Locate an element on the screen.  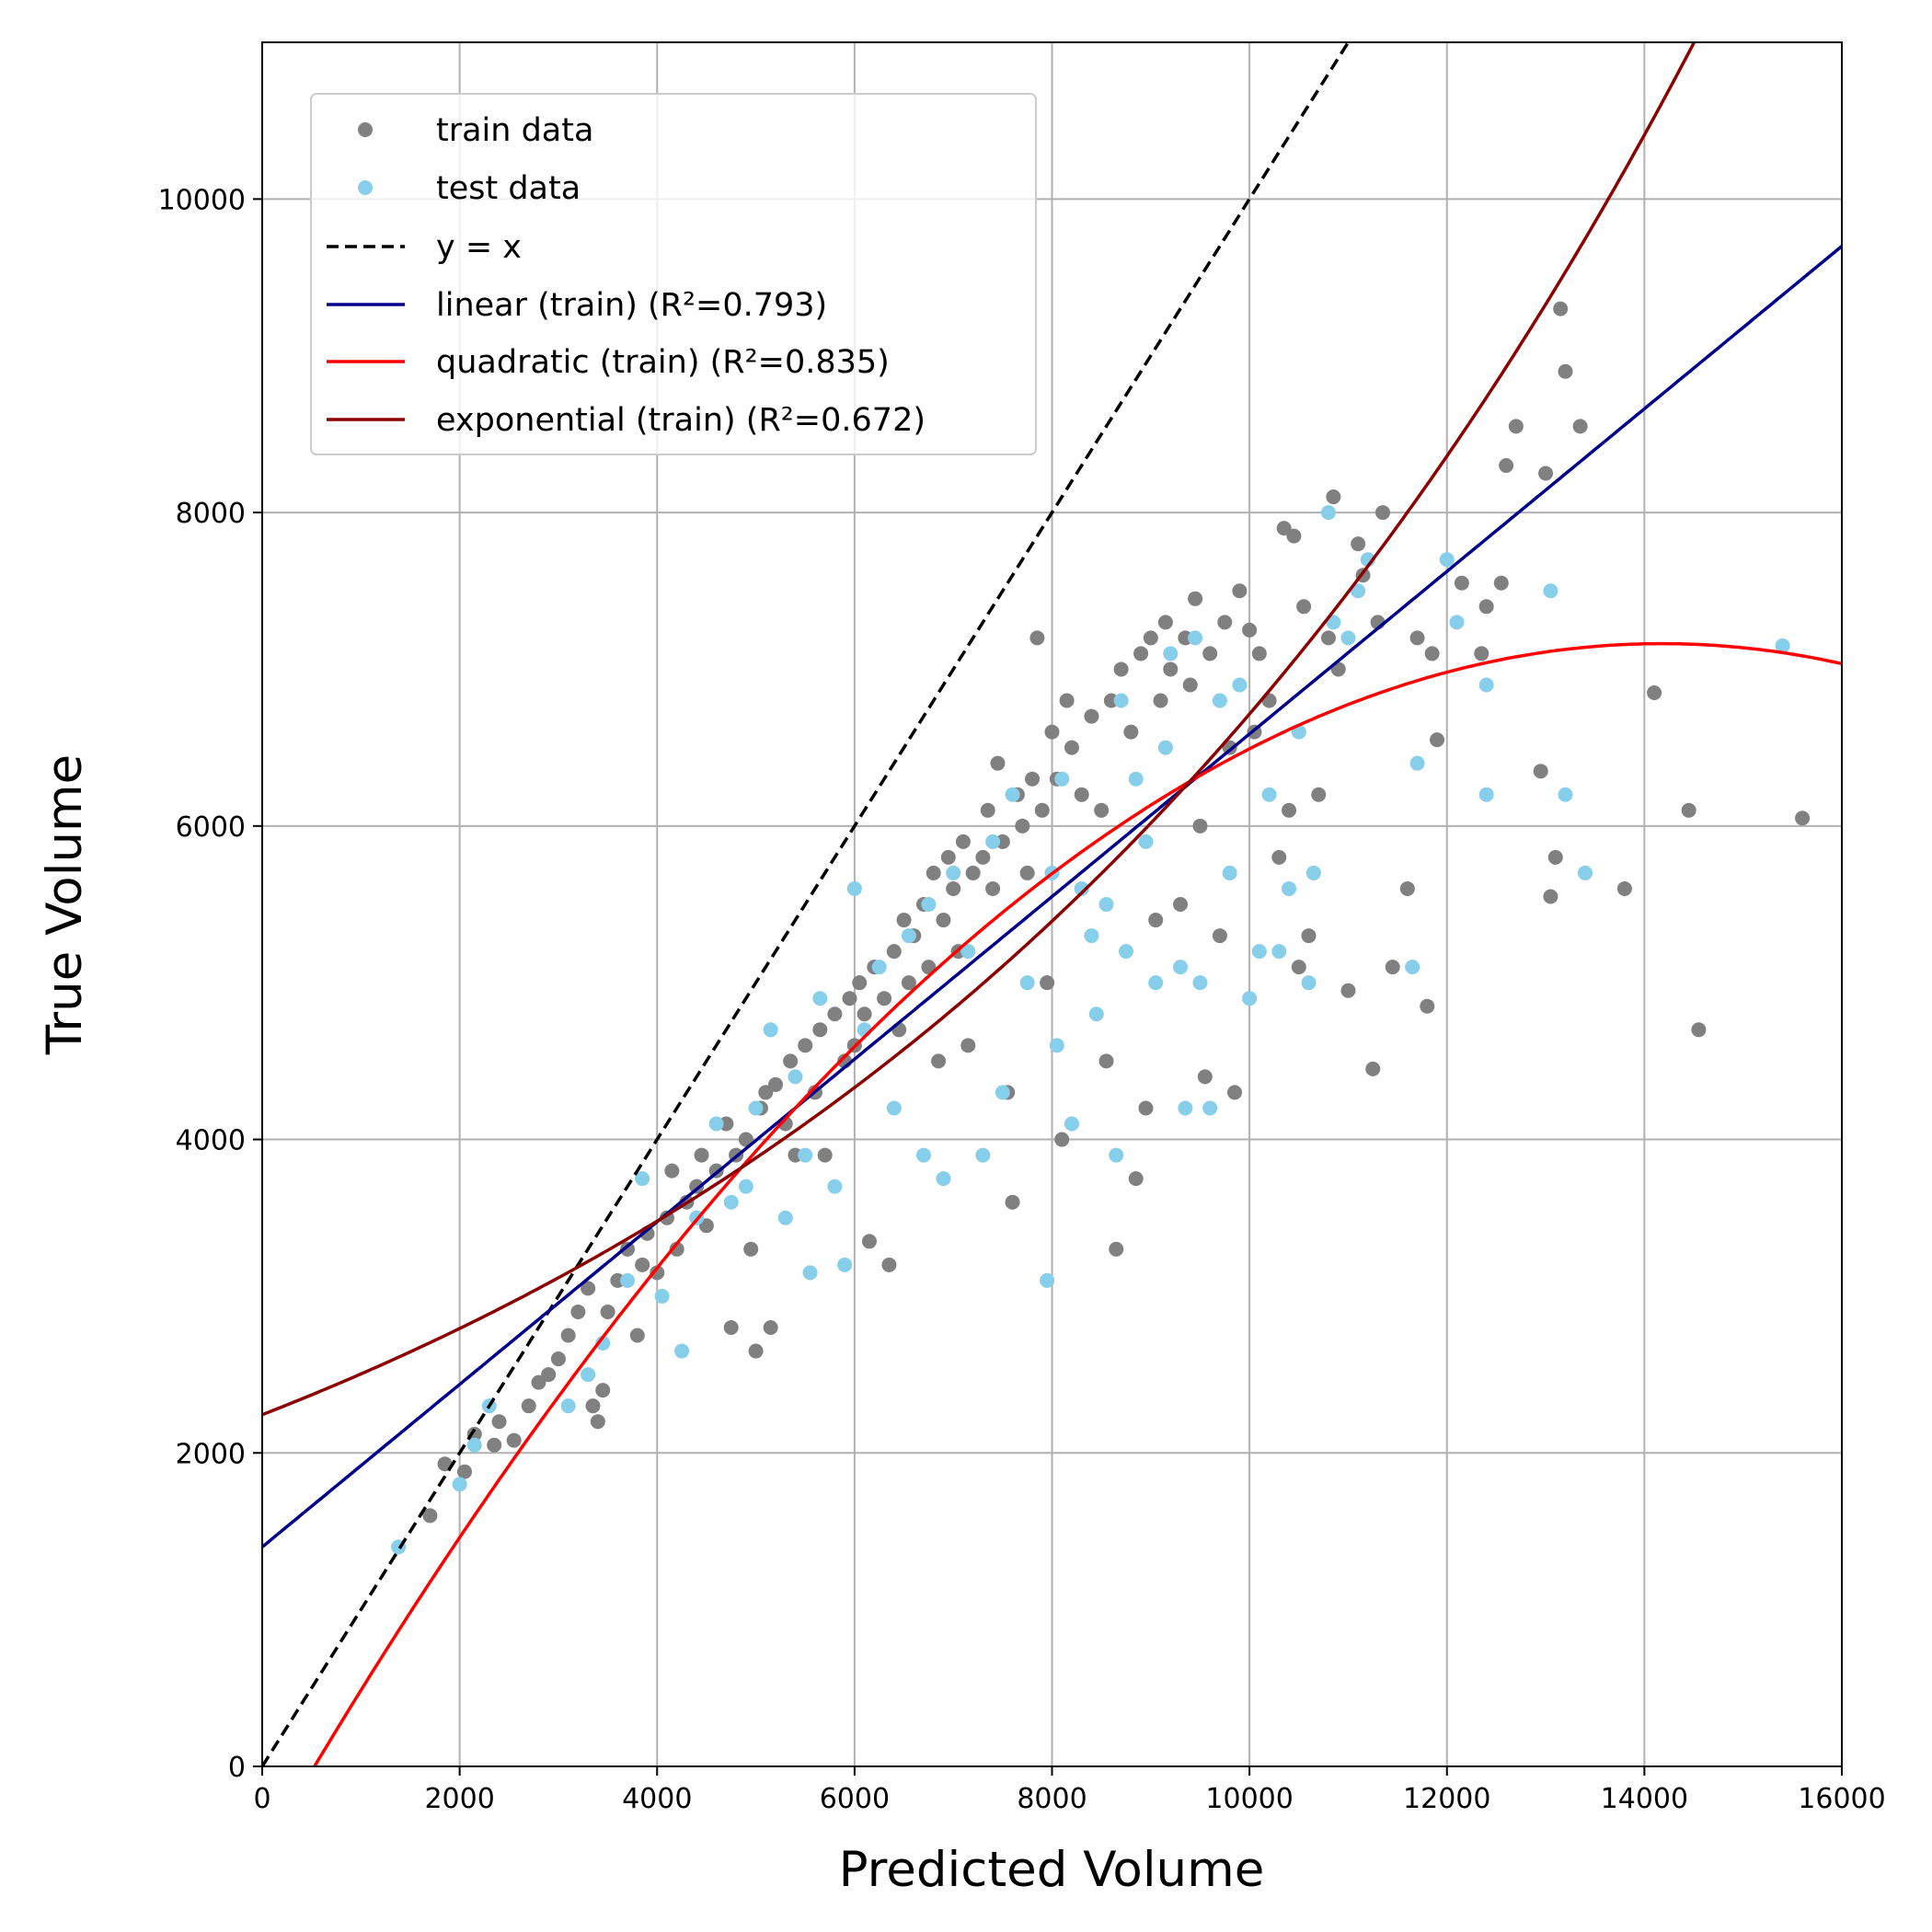
x-tick-label: 8000 is located at coordinates (1052, 1799).